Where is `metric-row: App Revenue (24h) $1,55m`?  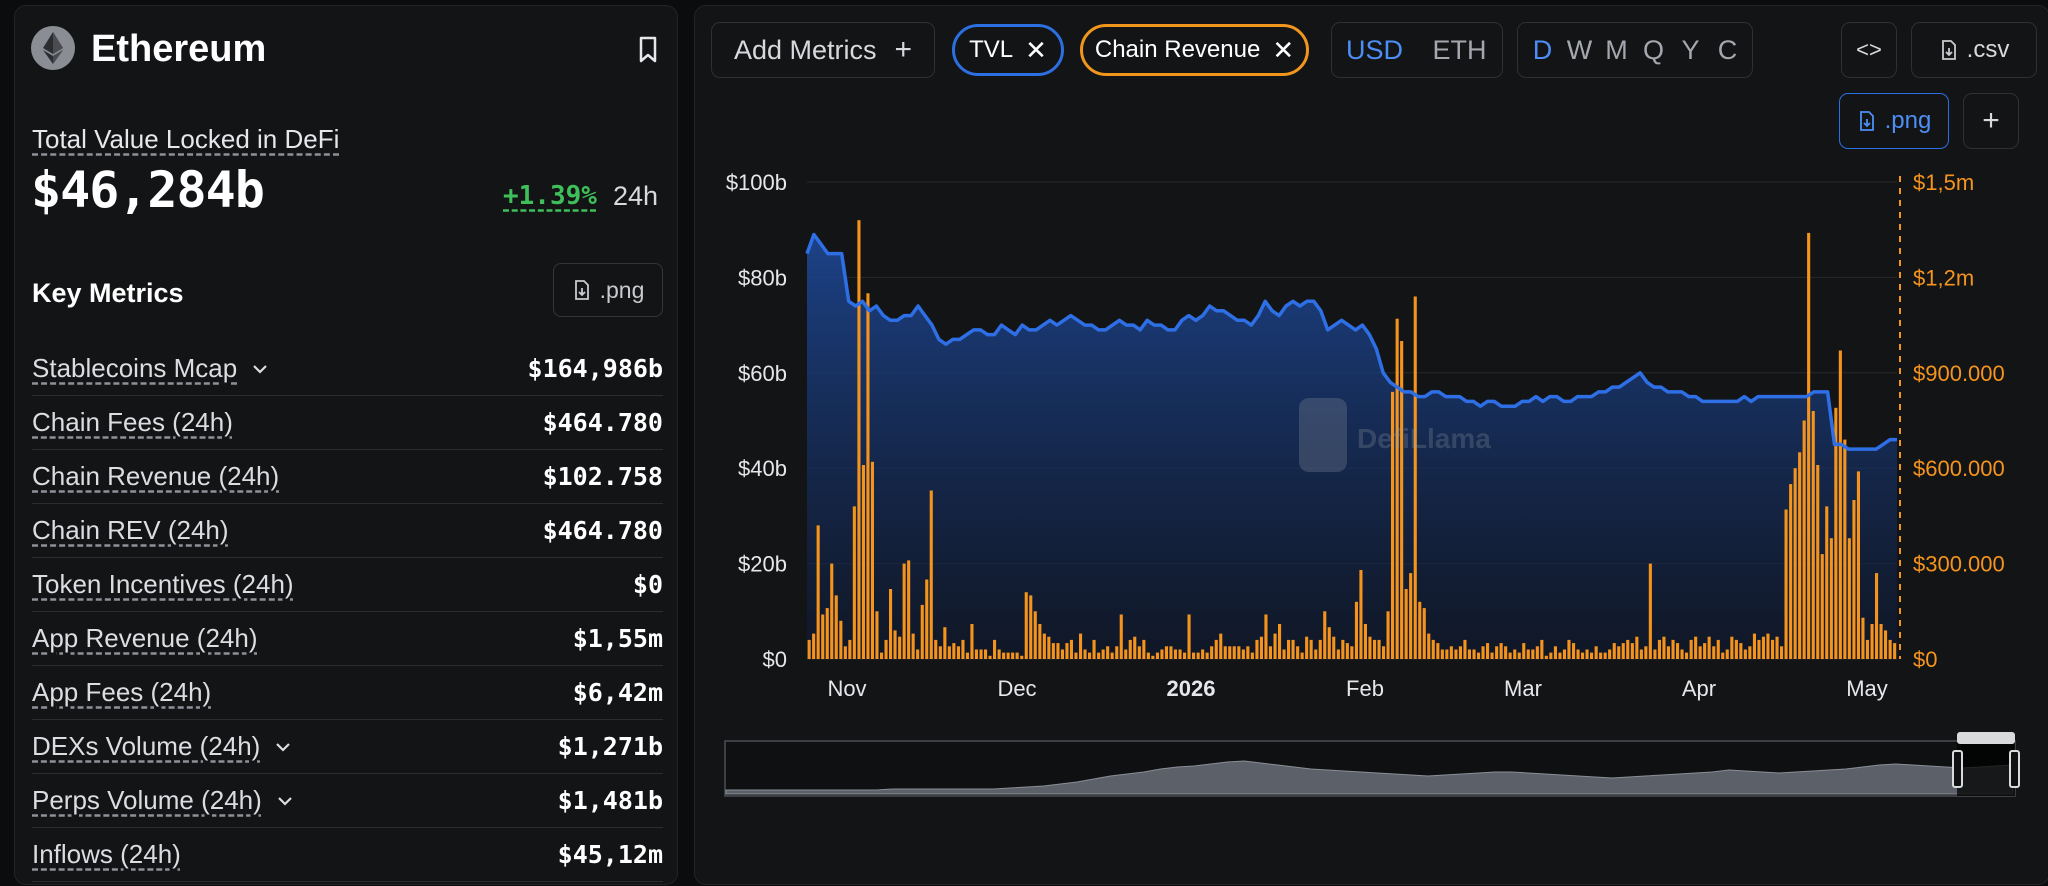 metric-row: App Revenue (24h) $1,55m is located at coordinates (347, 639).